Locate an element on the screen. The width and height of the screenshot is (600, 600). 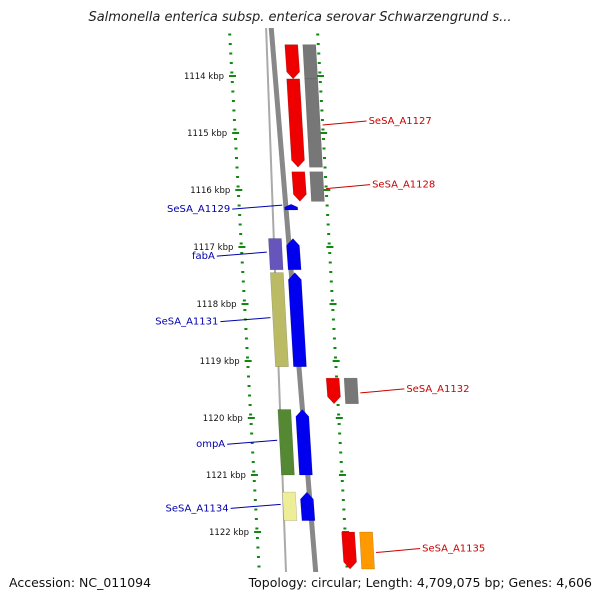
gene-label: fabA is located at coordinates (203, 256).